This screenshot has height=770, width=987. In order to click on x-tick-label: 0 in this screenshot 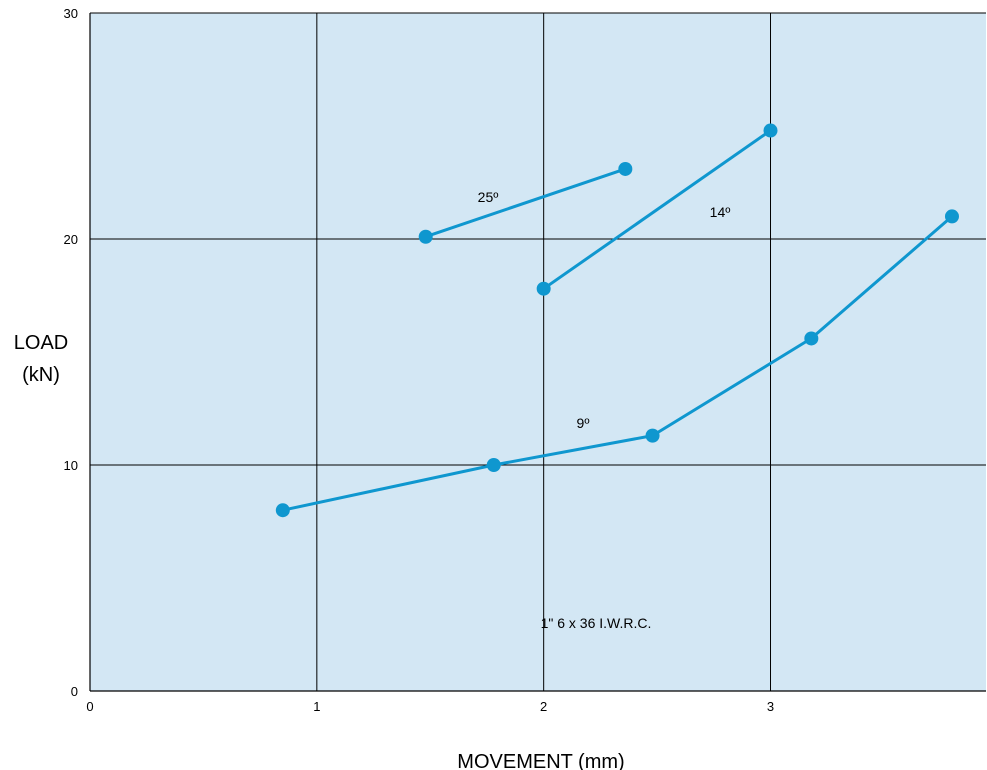, I will do `click(89, 706)`.